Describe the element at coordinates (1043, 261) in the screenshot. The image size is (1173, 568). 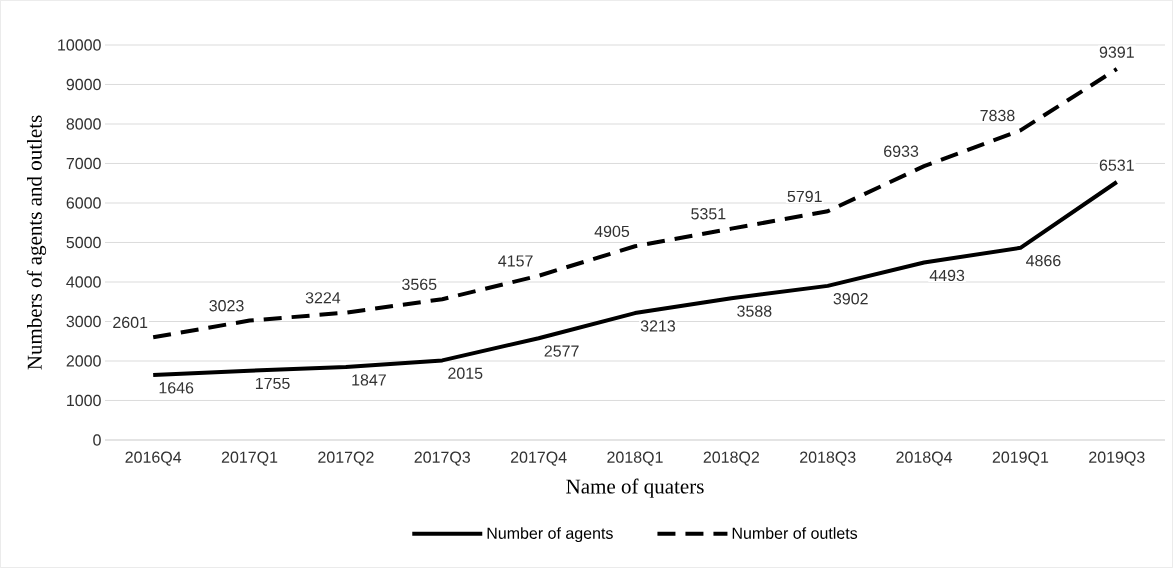
I see `data-label: 4866` at that location.